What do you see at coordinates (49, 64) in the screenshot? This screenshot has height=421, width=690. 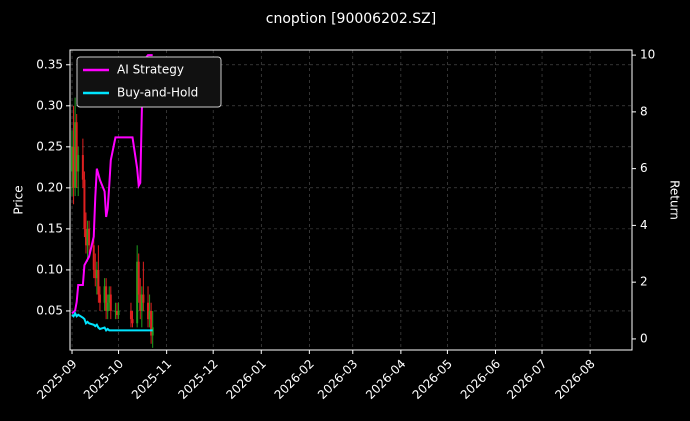 I see `y-tick-label: 0.35` at bounding box center [49, 64].